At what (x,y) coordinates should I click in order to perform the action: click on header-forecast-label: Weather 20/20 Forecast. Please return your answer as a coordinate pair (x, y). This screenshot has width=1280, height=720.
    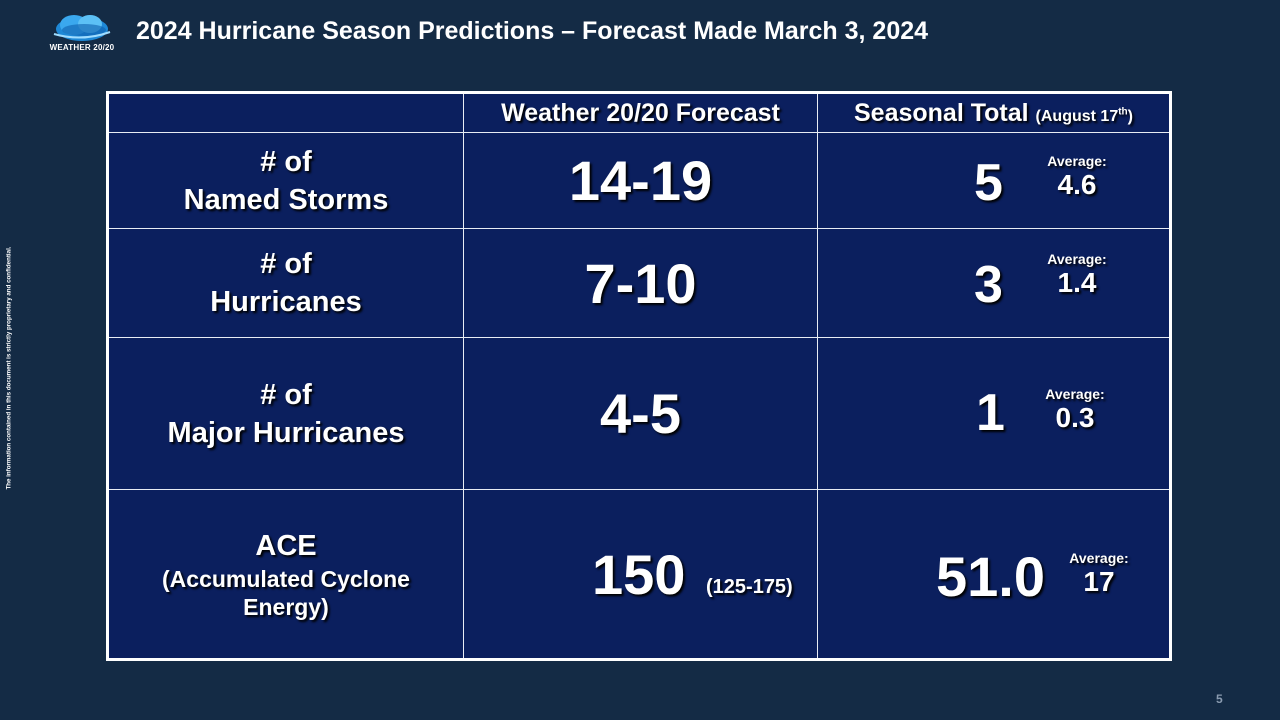
    Looking at the image, I should click on (640, 112).